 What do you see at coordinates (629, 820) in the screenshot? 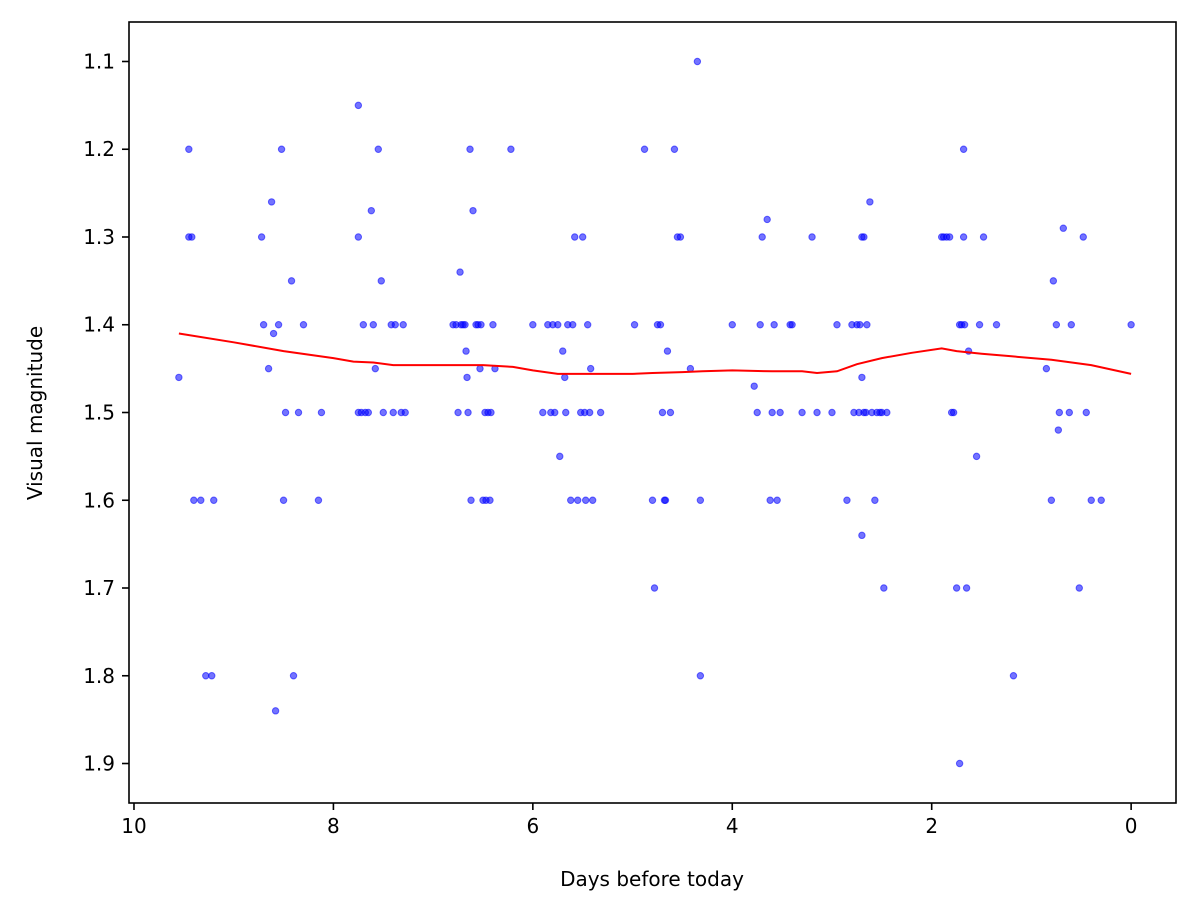
I see `x-axis-ticks: 10 8 6 4 2 0` at bounding box center [629, 820].